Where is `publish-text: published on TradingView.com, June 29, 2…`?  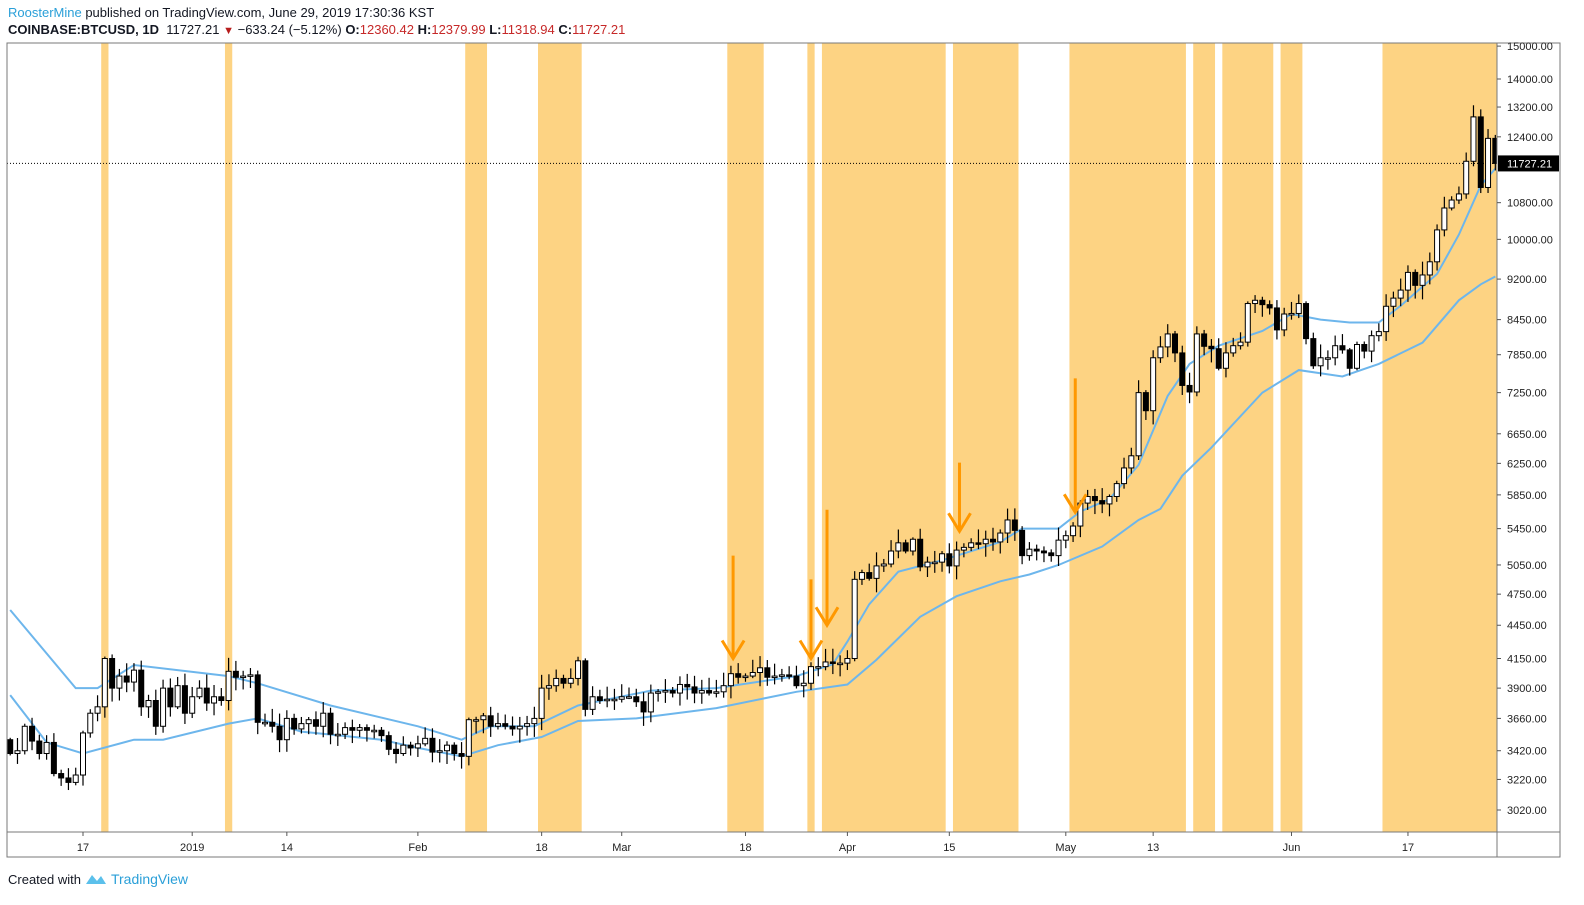 publish-text: published on TradingView.com, June 29, 2… is located at coordinates (260, 12).